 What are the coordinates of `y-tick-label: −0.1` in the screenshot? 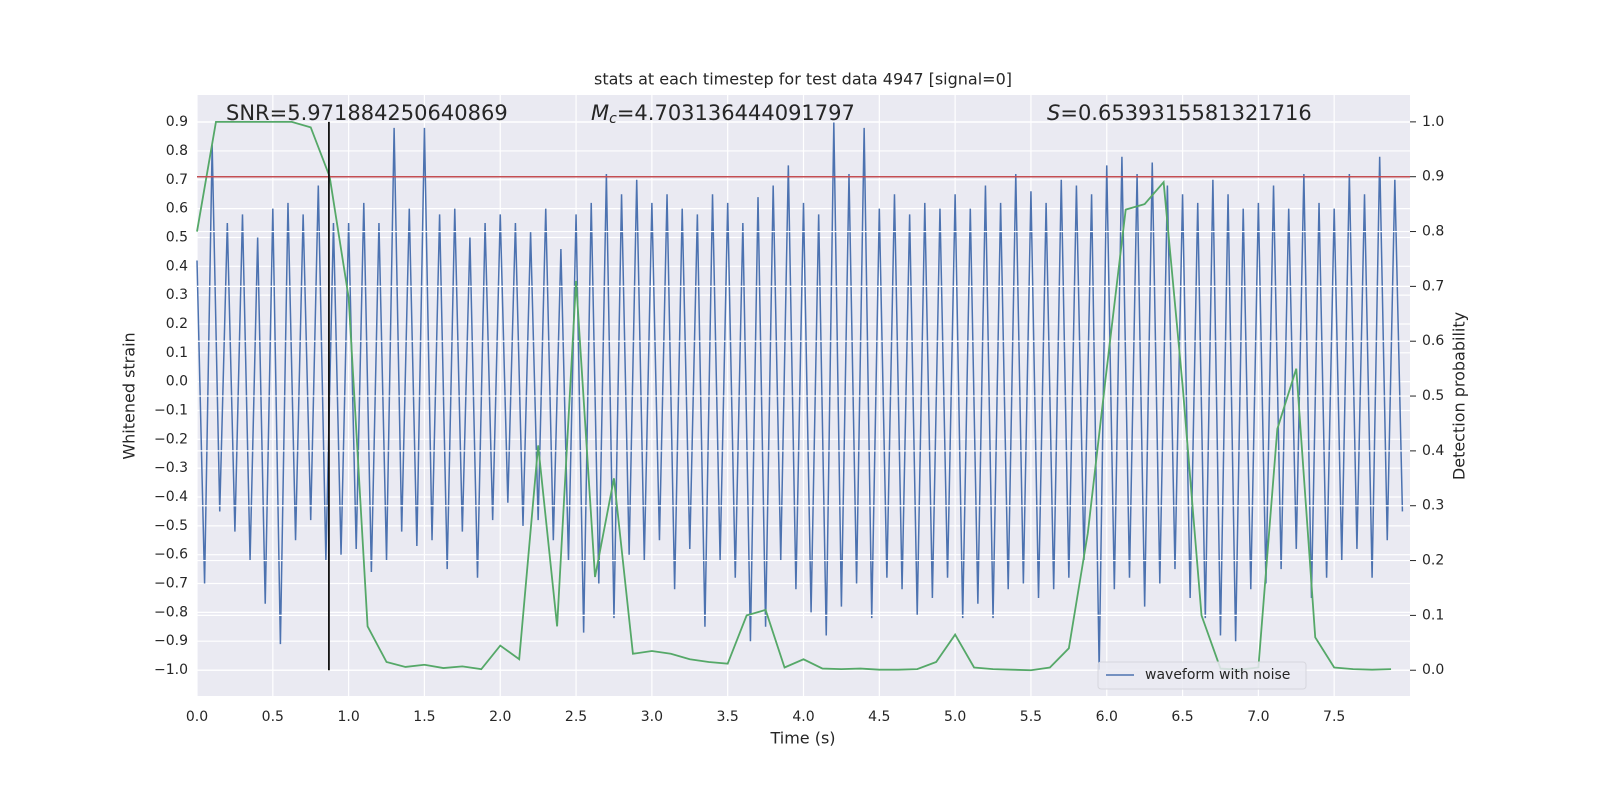 It's located at (171, 410).